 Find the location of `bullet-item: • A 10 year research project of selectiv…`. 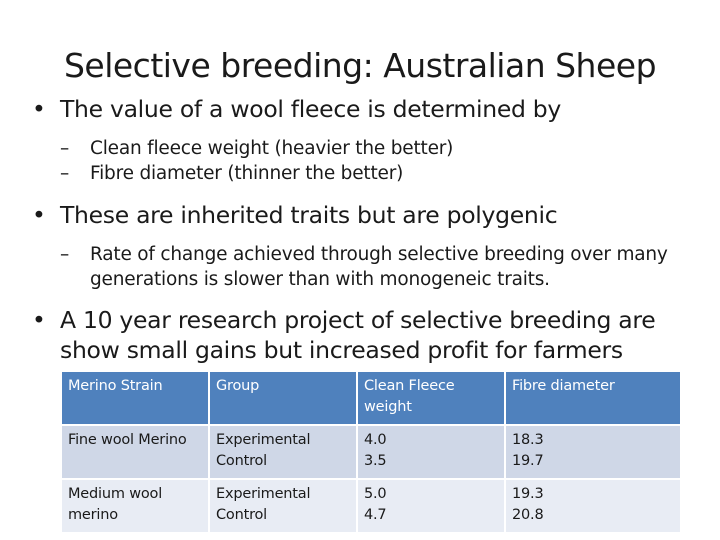

bullet-item: • A 10 year research project of selectiv… is located at coordinates (372, 335).